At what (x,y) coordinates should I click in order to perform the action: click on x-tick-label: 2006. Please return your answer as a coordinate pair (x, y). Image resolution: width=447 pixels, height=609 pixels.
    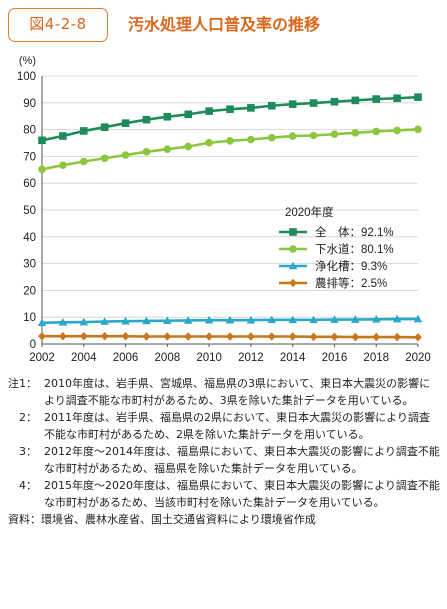
    Looking at the image, I should click on (126, 358).